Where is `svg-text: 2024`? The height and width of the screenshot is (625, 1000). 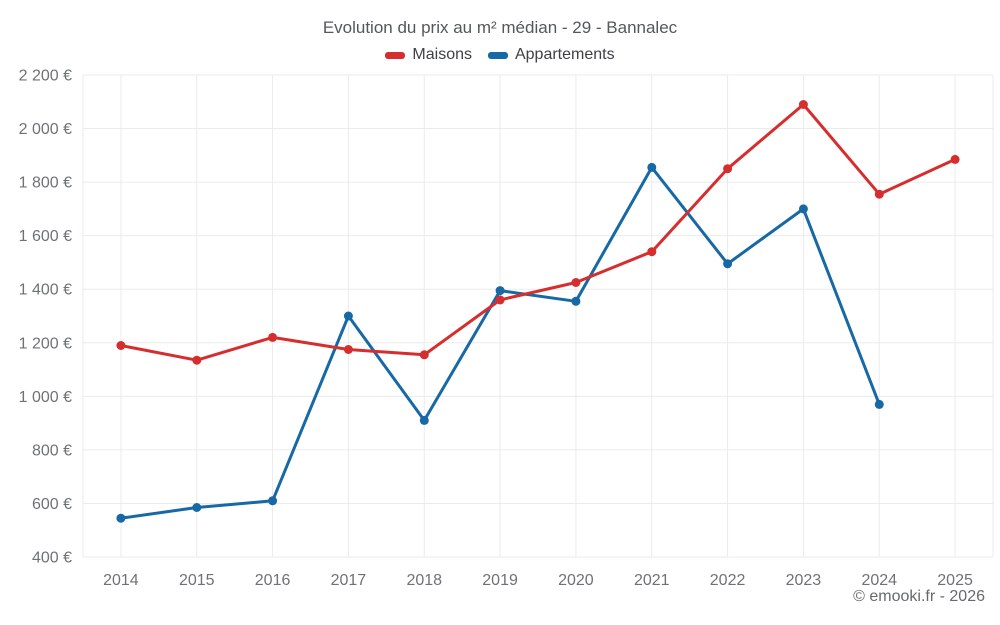 svg-text: 2024 is located at coordinates (879, 580).